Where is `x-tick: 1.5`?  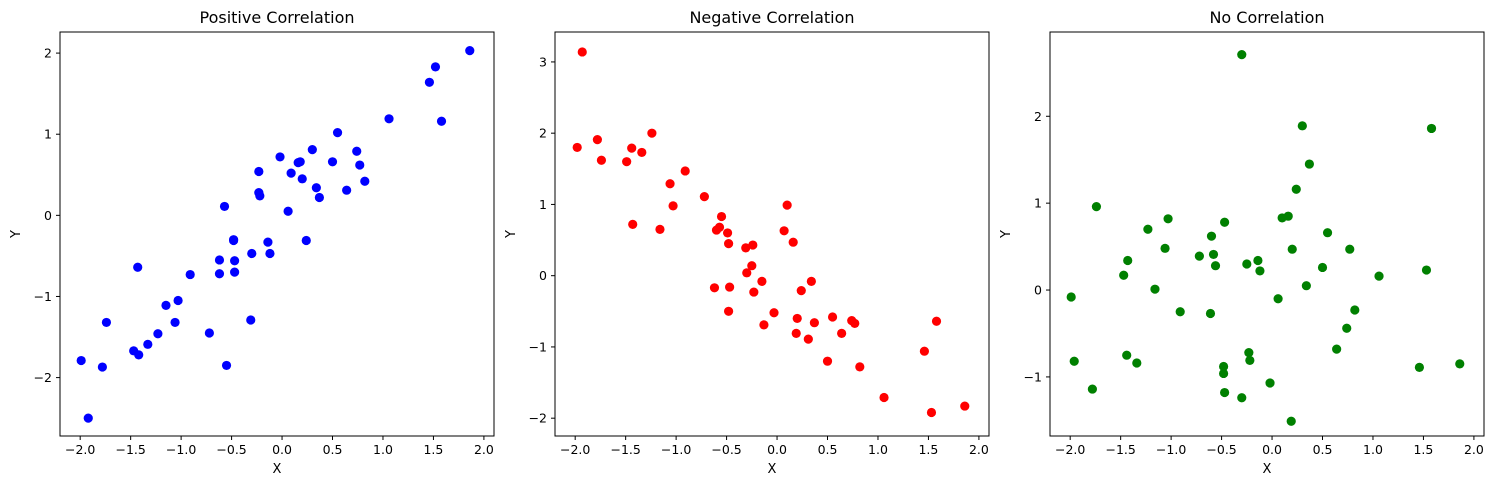
x-tick: 1.5 is located at coordinates (928, 446).